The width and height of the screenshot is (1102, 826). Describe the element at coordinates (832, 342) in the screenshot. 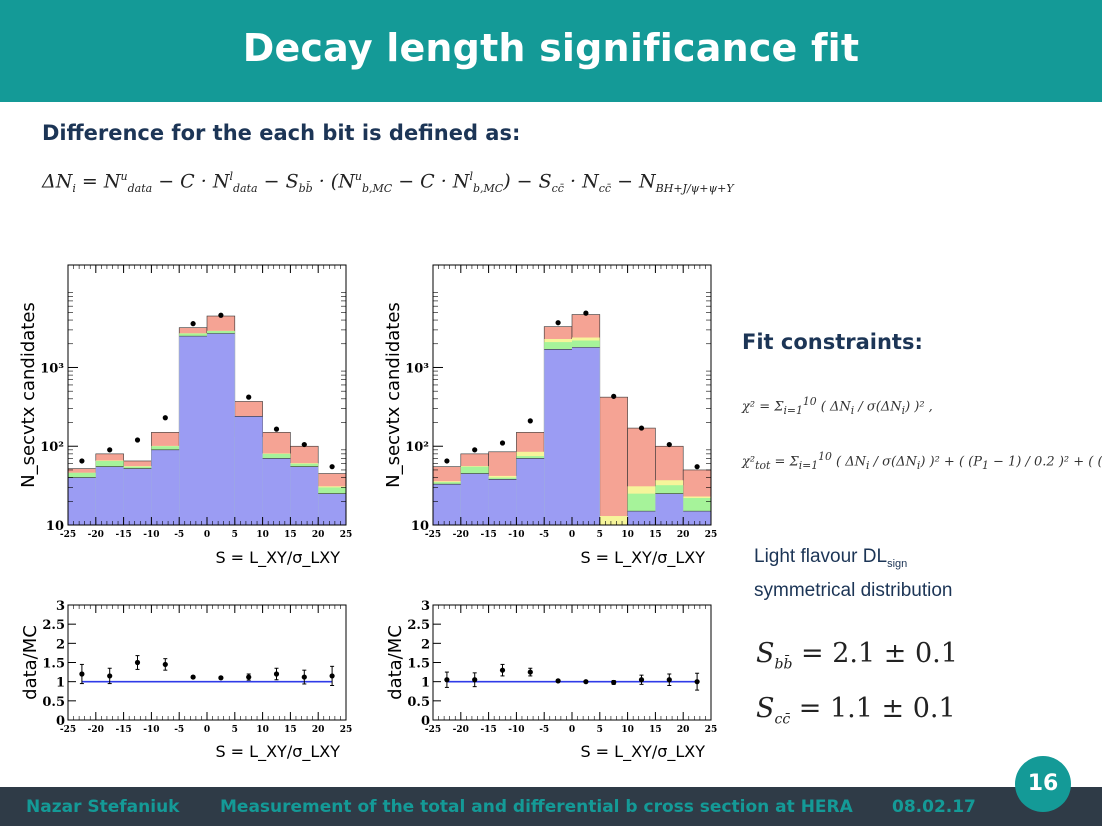

I see `fit-constraints-heading: Fit constraints:` at that location.